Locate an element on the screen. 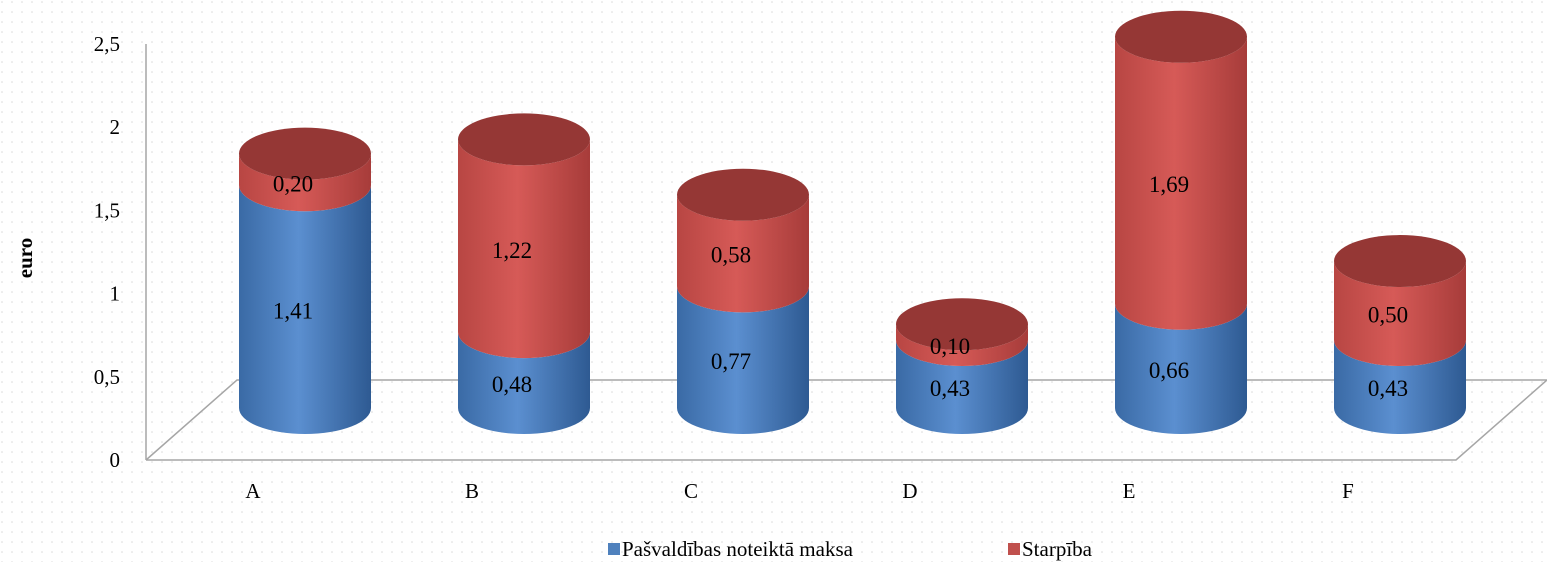 The image size is (1547, 562). bar-starpiba-d is located at coordinates (962, 345).